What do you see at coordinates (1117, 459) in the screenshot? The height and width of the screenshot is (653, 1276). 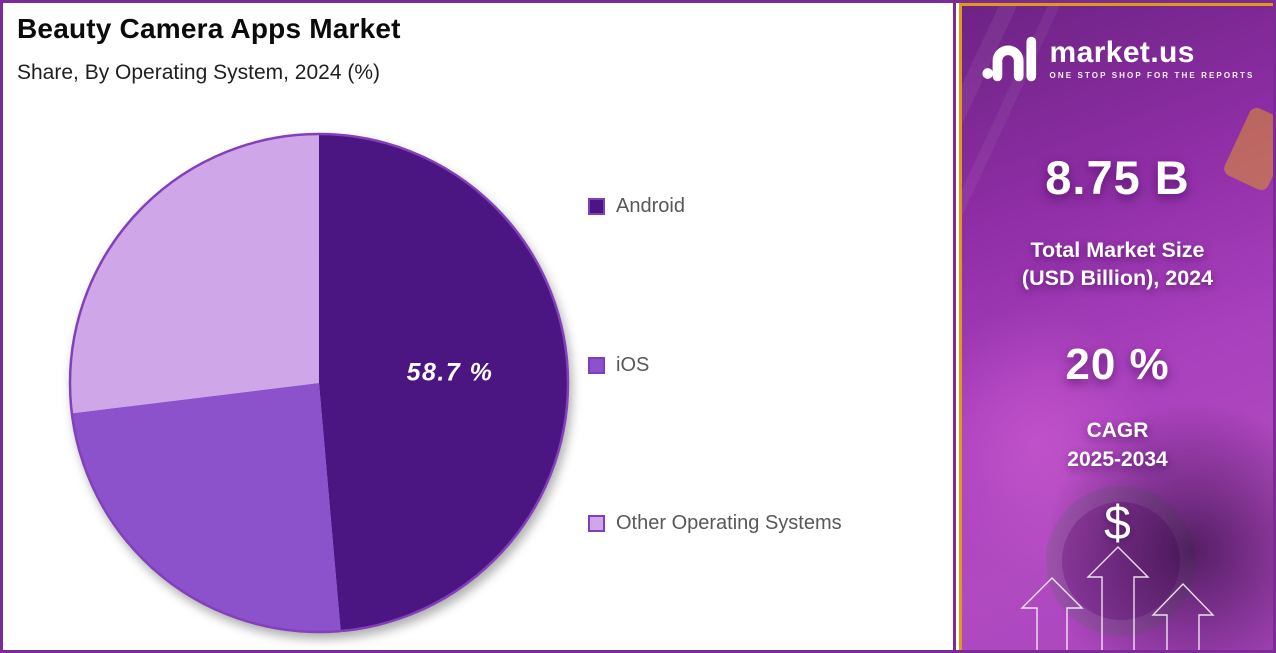 I see `stat-cagr-label-line2: 2025-2034` at bounding box center [1117, 459].